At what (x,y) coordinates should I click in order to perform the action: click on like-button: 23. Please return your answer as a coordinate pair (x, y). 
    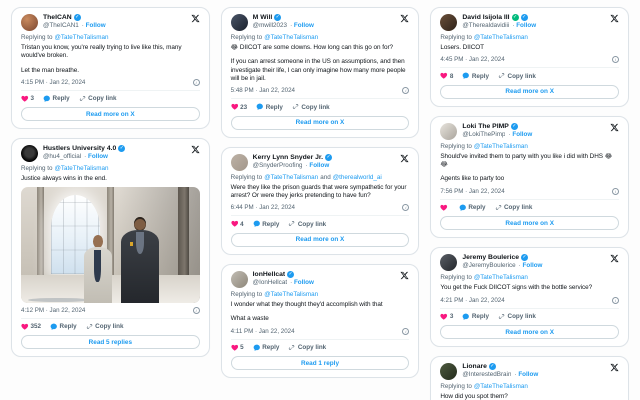
    Looking at the image, I should click on (239, 107).